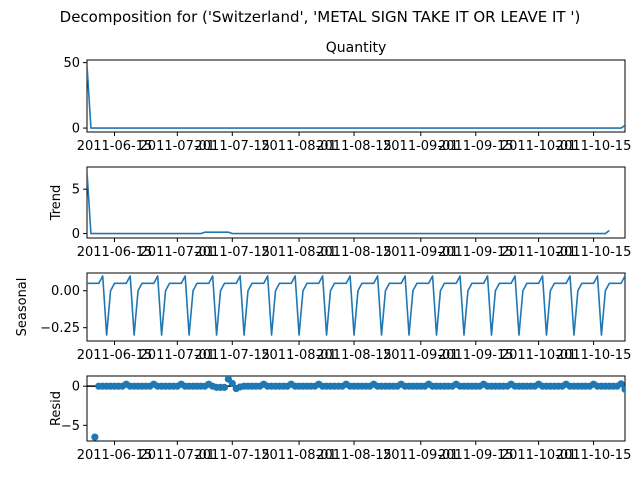 The width and height of the screenshot is (640, 480). I want to click on y-tick-label: 0.00, so click(65, 291).